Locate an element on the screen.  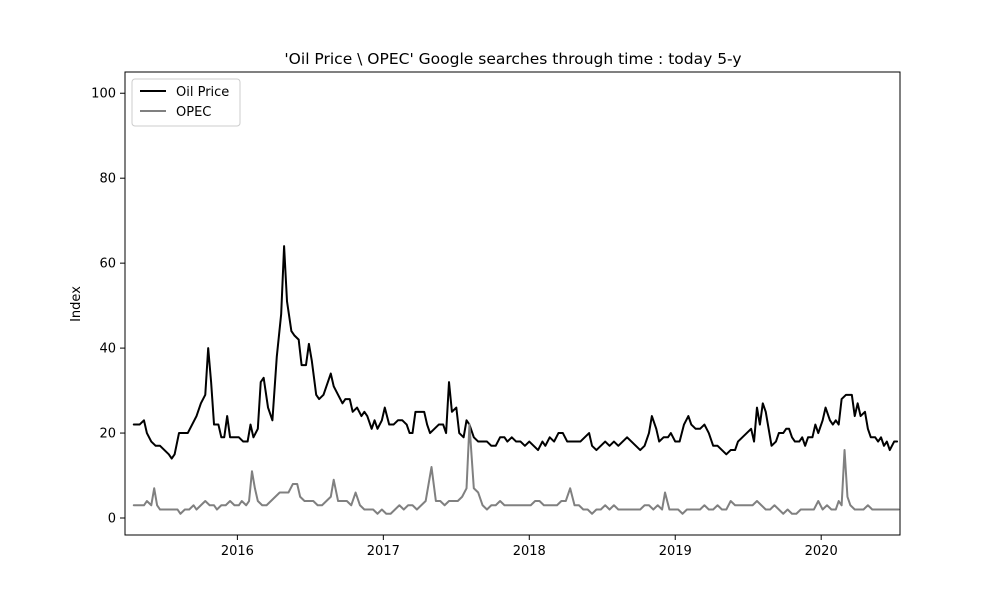
x-axis: 2016 2017 2018 2019 2020 is located at coordinates (529, 547).